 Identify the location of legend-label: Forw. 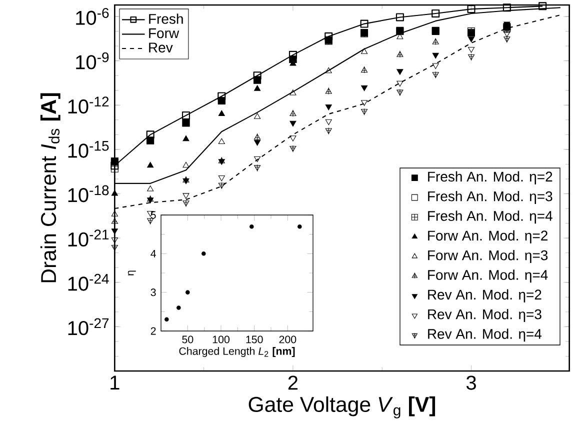
(164, 33).